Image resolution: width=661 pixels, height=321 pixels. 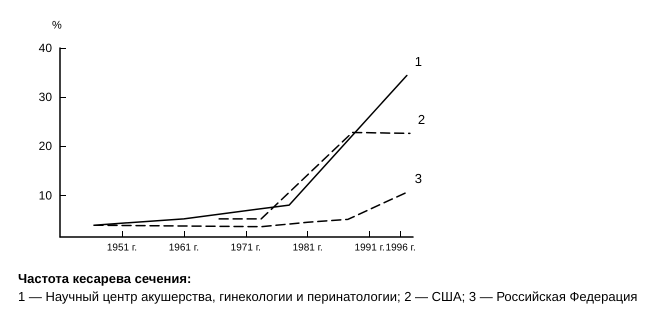 I want to click on x-tick-label: 1991 г., so click(x=369, y=248).